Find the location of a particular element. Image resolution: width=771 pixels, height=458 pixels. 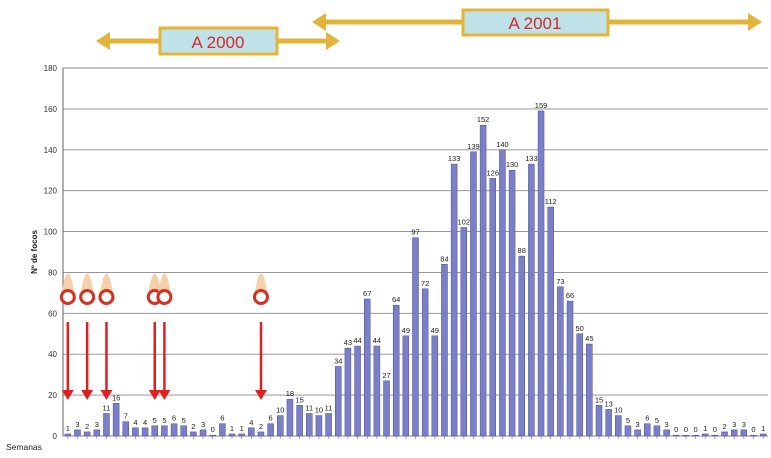

range-a2000: A 2000 is located at coordinates (218, 41).